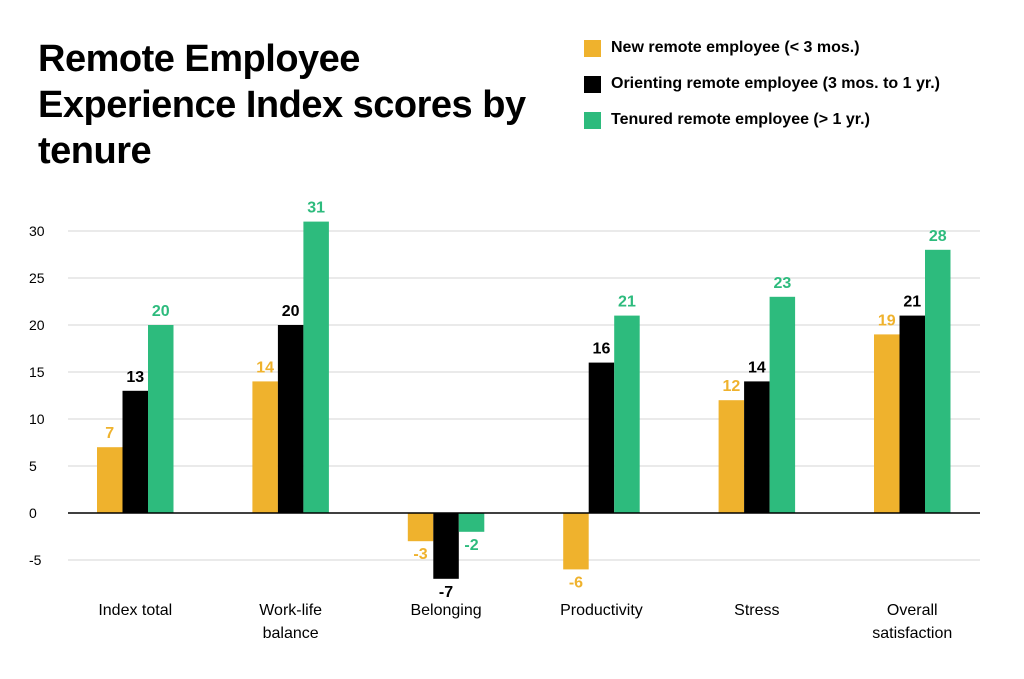 The image size is (1024, 679). What do you see at coordinates (602, 349) in the screenshot?
I see `data-label: 16` at bounding box center [602, 349].